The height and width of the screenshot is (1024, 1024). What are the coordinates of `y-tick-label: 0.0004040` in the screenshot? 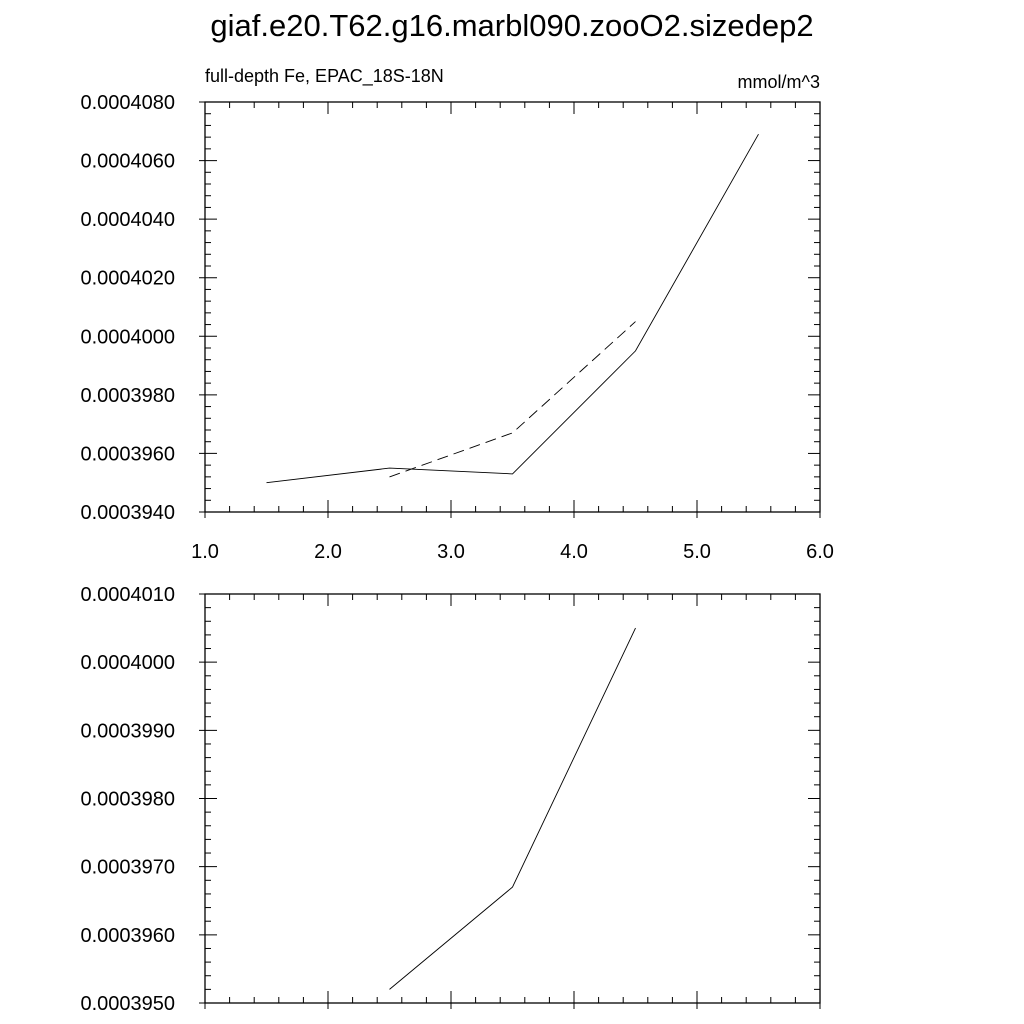 It's located at (127, 220).